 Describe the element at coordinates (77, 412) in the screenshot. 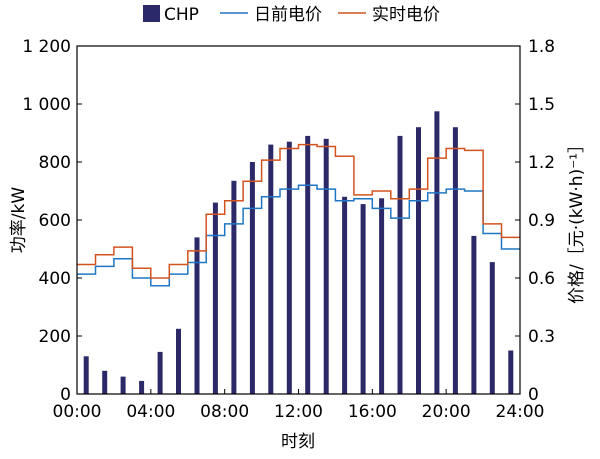

I see `x-tick-label: 00:00` at that location.